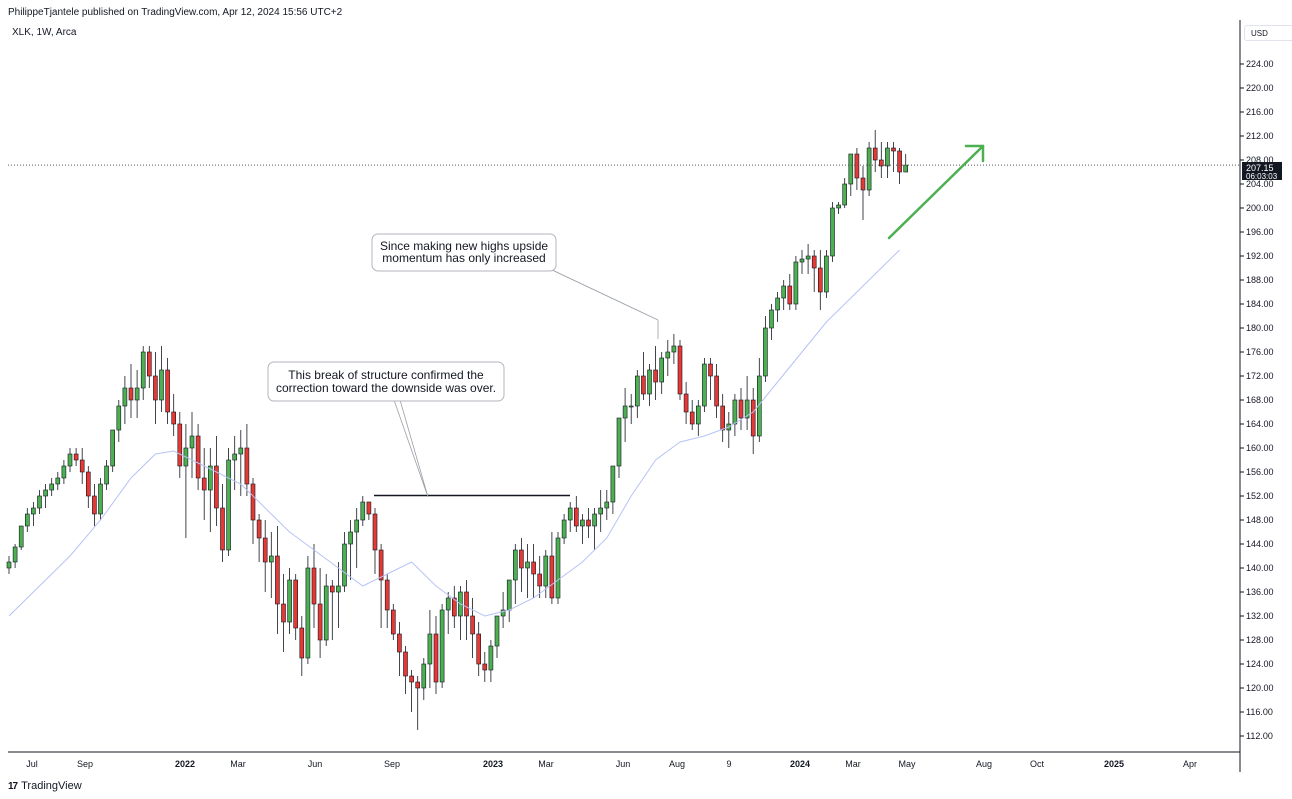 The height and width of the screenshot is (799, 1292). What do you see at coordinates (386, 388) in the screenshot?
I see `annotation-bos-line2: correction toward the downside was over.` at bounding box center [386, 388].